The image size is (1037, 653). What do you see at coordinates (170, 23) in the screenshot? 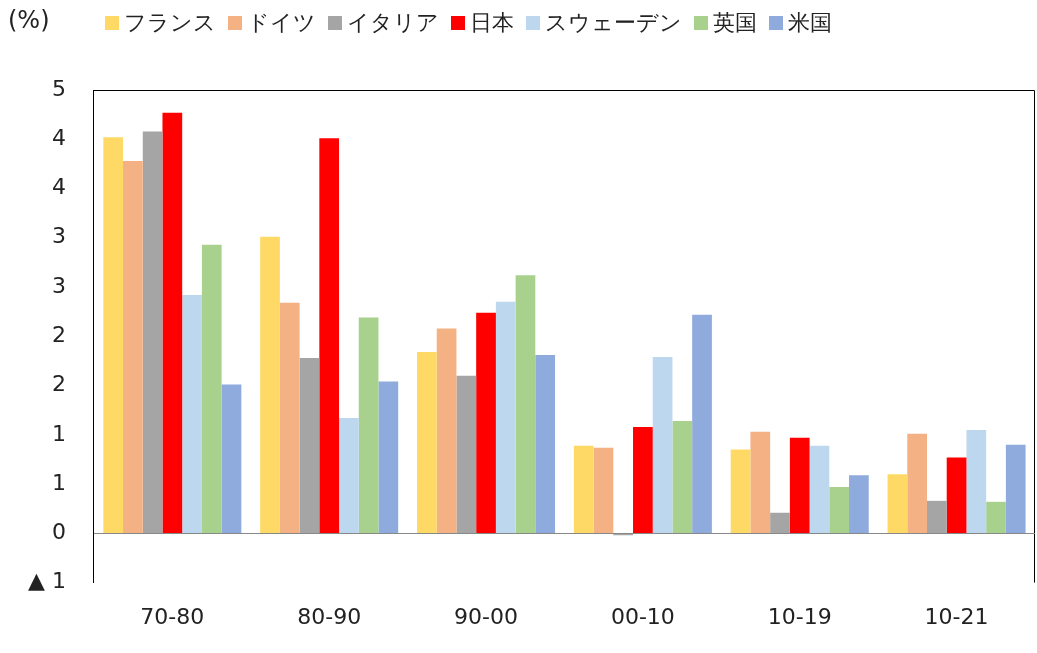
I see `legend-label: フランス` at bounding box center [170, 23].